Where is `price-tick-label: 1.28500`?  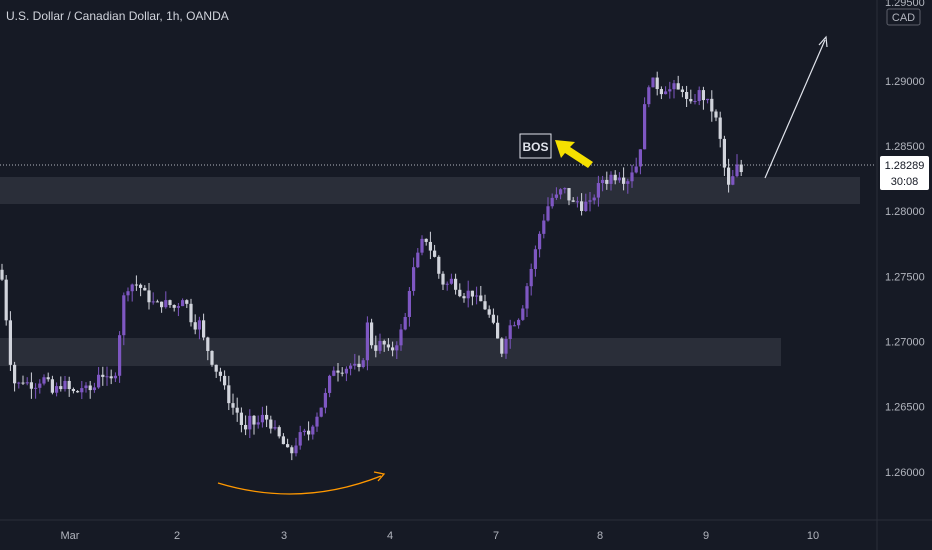 price-tick-label: 1.28500 is located at coordinates (905, 147).